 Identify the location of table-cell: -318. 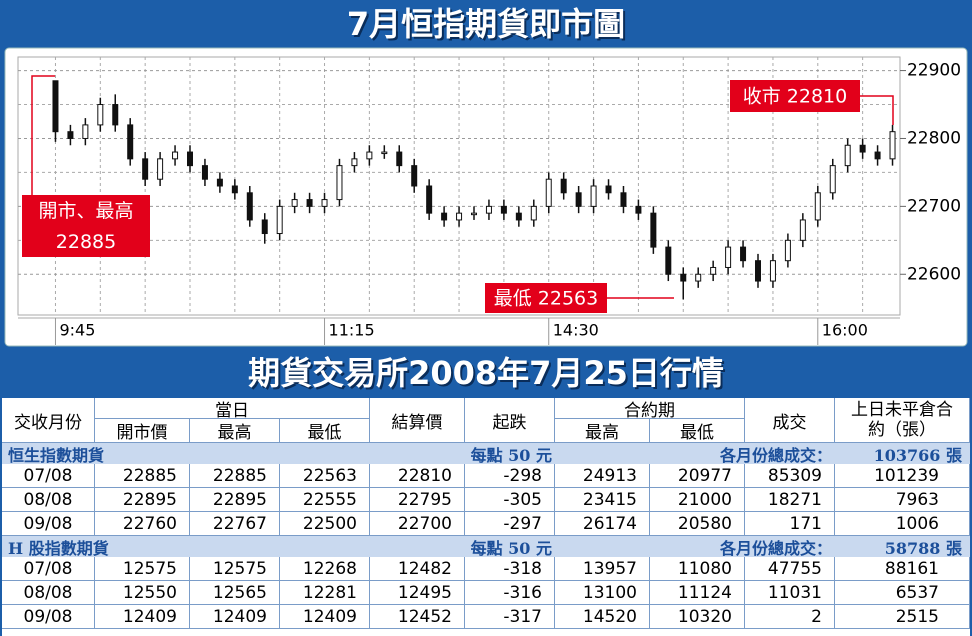
(510, 569).